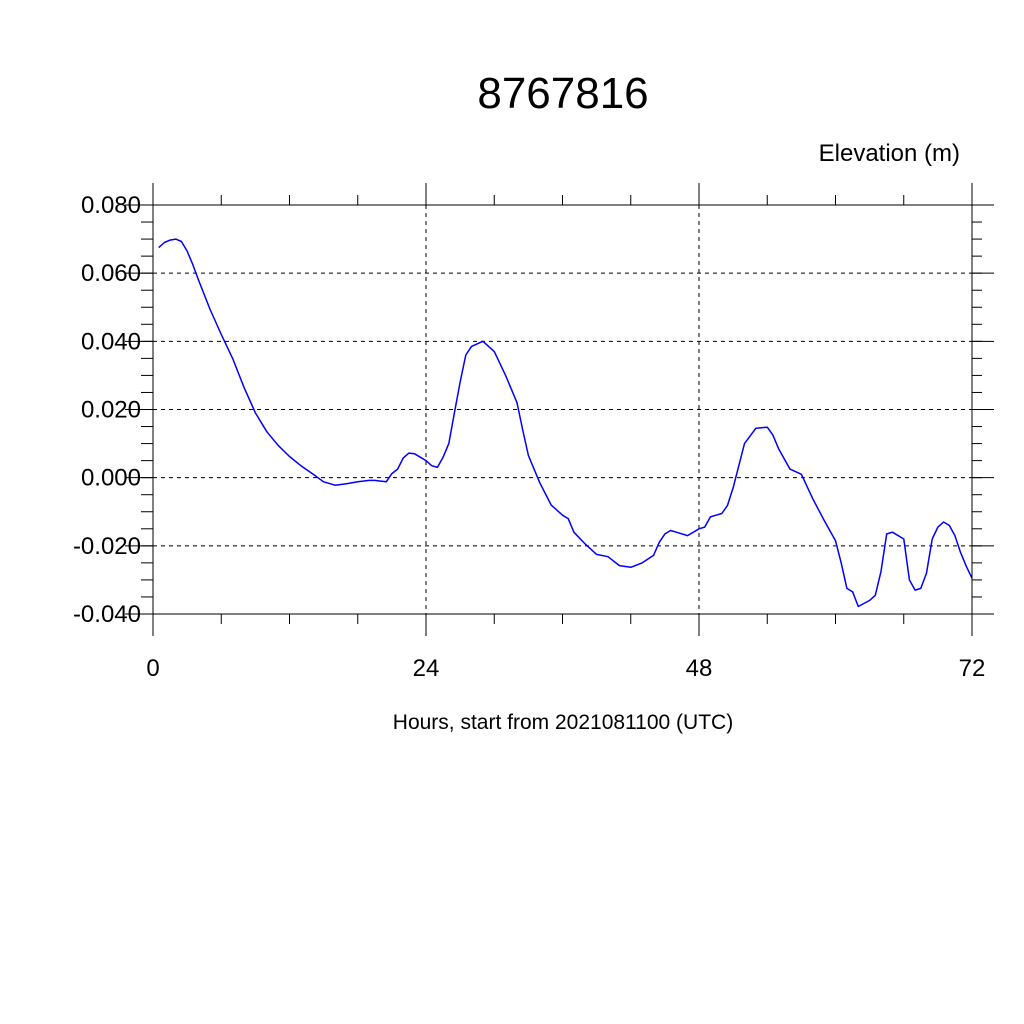 This screenshot has height=1024, width=1024. I want to click on x-tick-label: 48, so click(699, 668).